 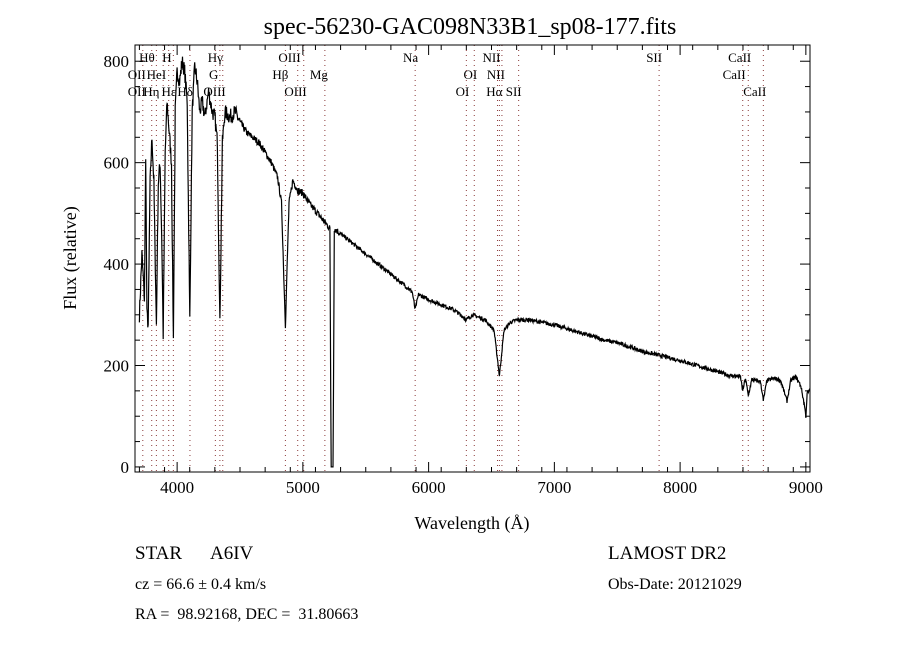 I want to click on marker-label: Hβ, so click(x=280, y=74).